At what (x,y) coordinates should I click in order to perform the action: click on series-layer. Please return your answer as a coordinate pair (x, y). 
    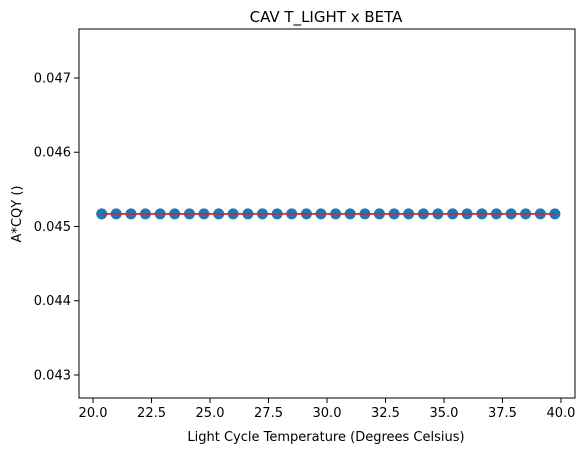
    Looking at the image, I should click on (328, 214).